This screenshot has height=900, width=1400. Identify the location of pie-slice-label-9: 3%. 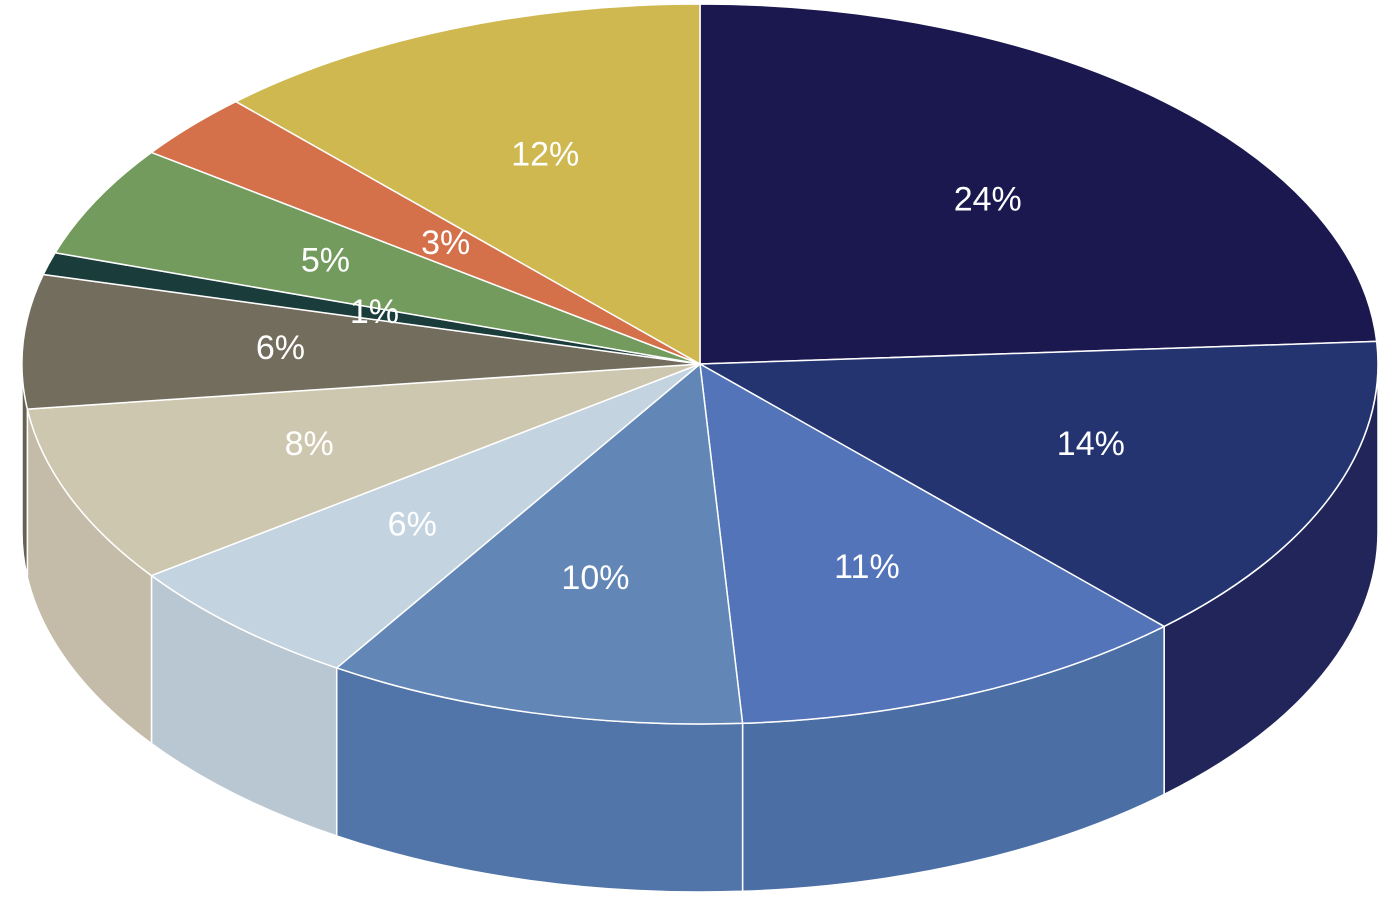
(445, 243).